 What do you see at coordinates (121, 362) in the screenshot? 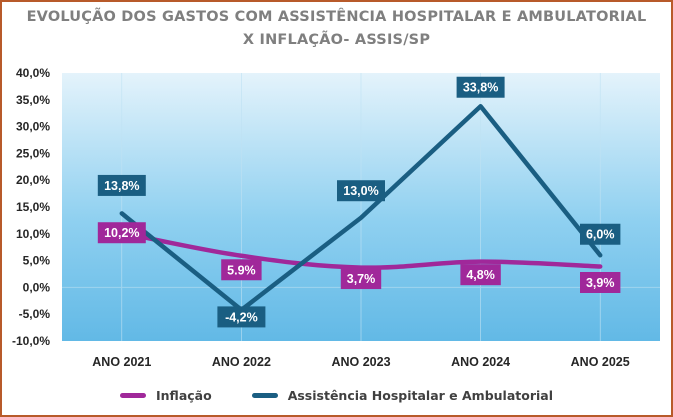
I see `x-tick-label: ANO 2021` at bounding box center [121, 362].